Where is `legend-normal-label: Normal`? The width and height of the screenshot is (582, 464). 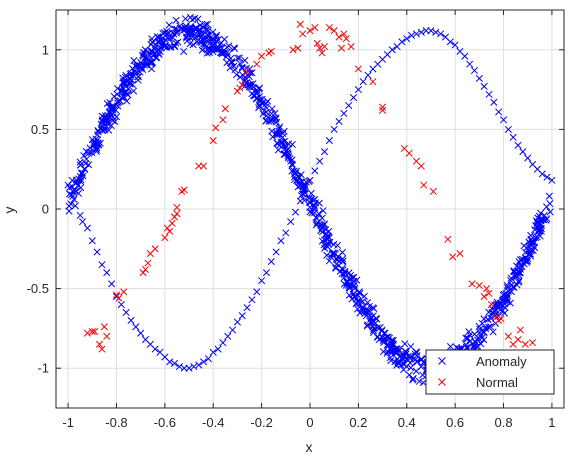 legend-normal-label: Normal is located at coordinates (497, 382).